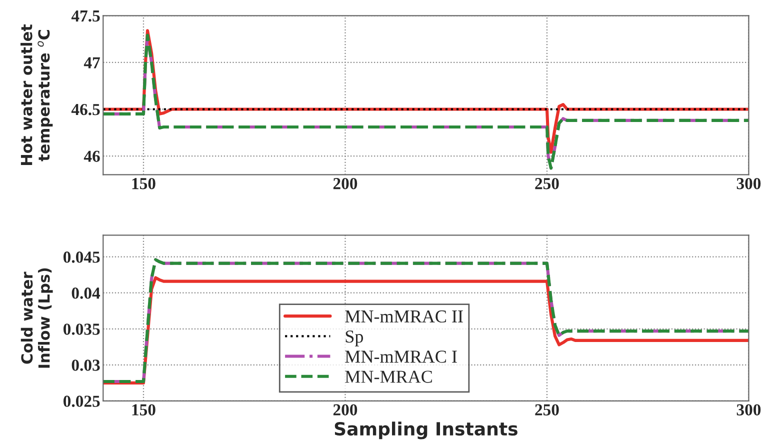 The height and width of the screenshot is (448, 764). Describe the element at coordinates (82, 401) in the screenshot. I see `y-tick-label: 0.025` at that location.